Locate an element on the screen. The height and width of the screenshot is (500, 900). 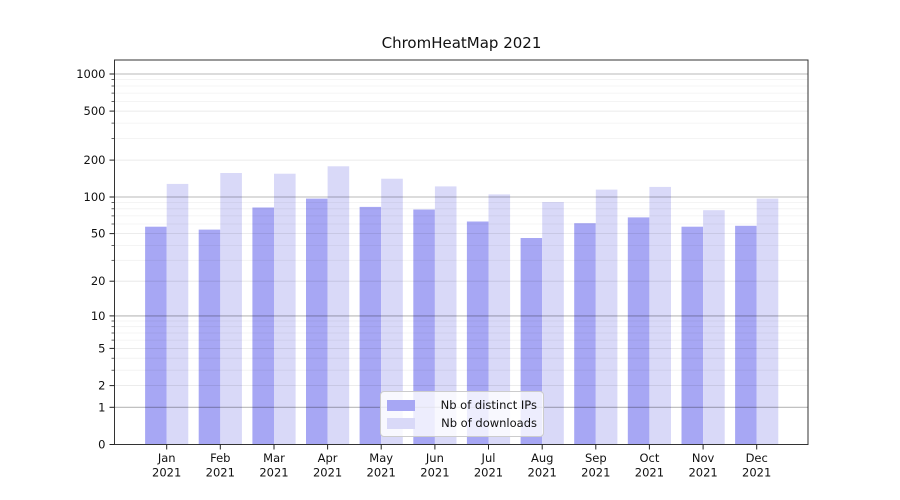
x-tick-label-oct: Oct is located at coordinates (649, 458).